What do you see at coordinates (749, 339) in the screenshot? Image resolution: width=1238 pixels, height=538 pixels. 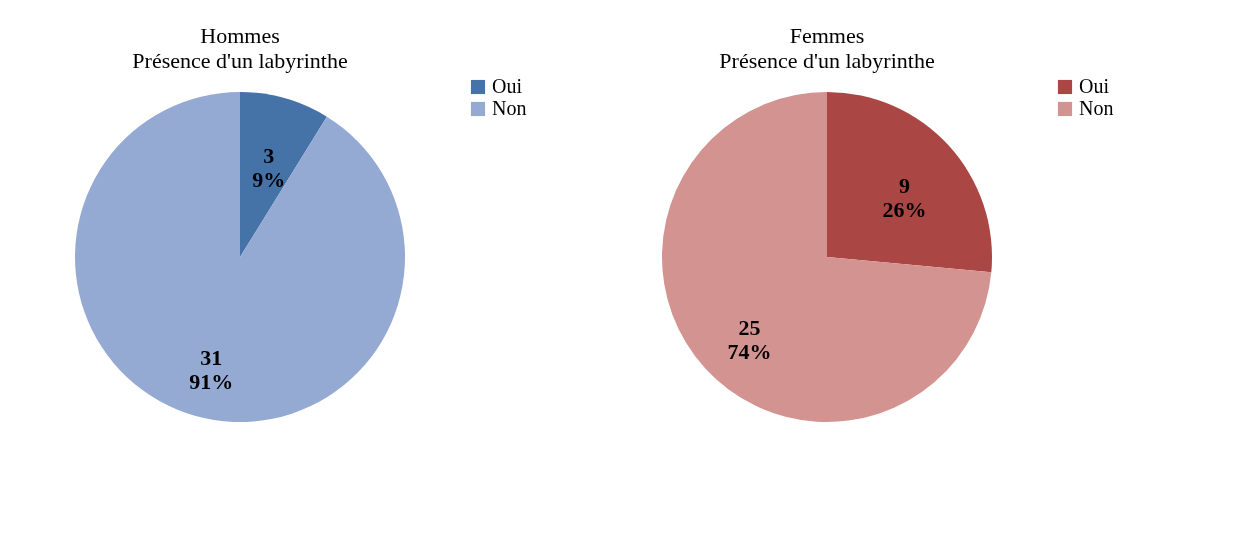 I see `data-label: 25 74%` at bounding box center [749, 339].